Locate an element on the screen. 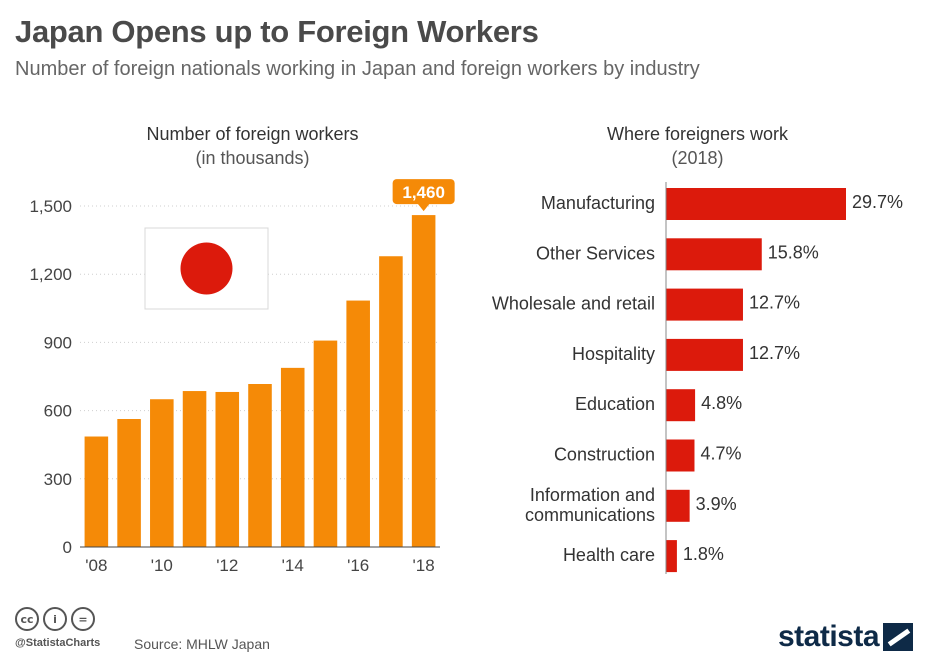 This screenshot has height=661, width=929. left-panel-subtitle: (in thousands) is located at coordinates (252, 158).